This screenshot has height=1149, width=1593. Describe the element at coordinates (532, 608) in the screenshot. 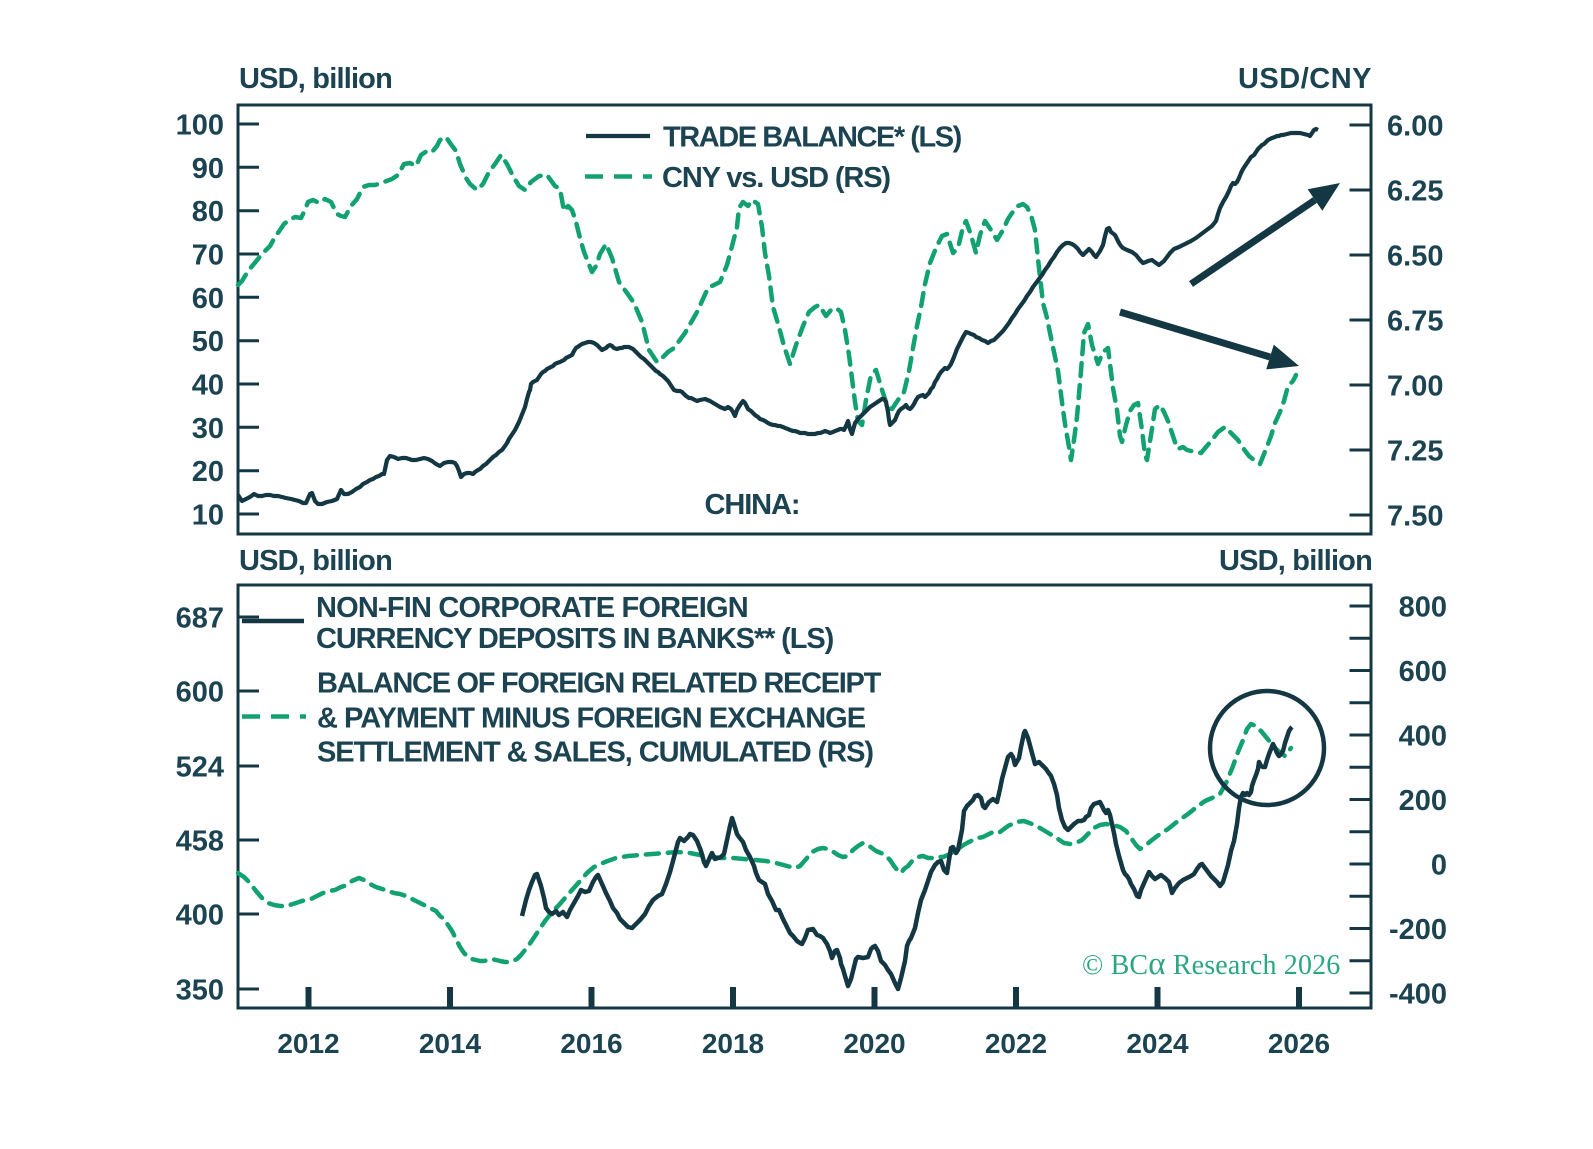

I see `svg-text: NON-FIN CORPORATE FOREIGN` at that location.